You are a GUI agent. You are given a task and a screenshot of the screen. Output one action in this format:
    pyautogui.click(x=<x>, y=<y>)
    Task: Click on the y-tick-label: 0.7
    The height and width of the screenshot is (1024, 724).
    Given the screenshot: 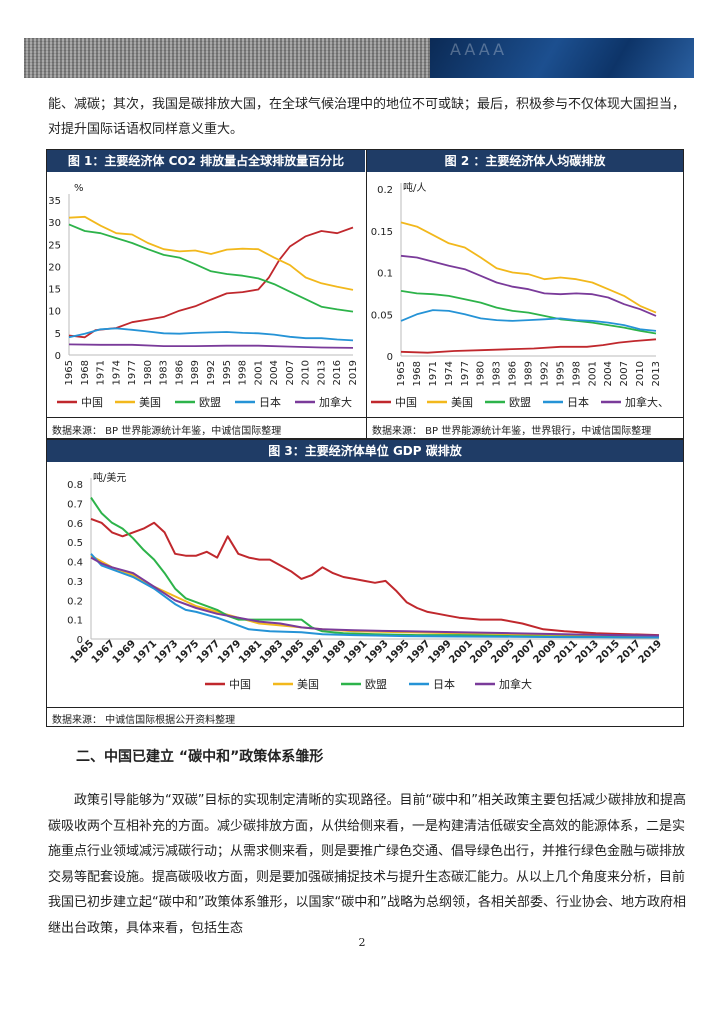 What is the action you would take?
    pyautogui.click(x=75, y=504)
    